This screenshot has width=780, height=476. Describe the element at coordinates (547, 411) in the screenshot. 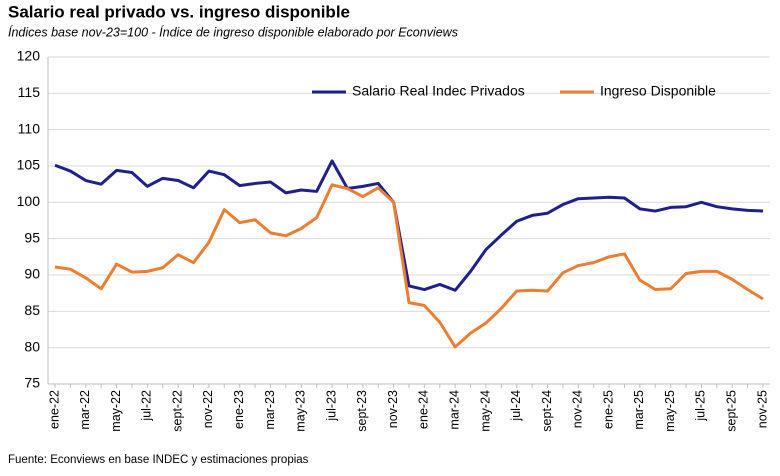

I see `x-tick-label: sept-24` at that location.